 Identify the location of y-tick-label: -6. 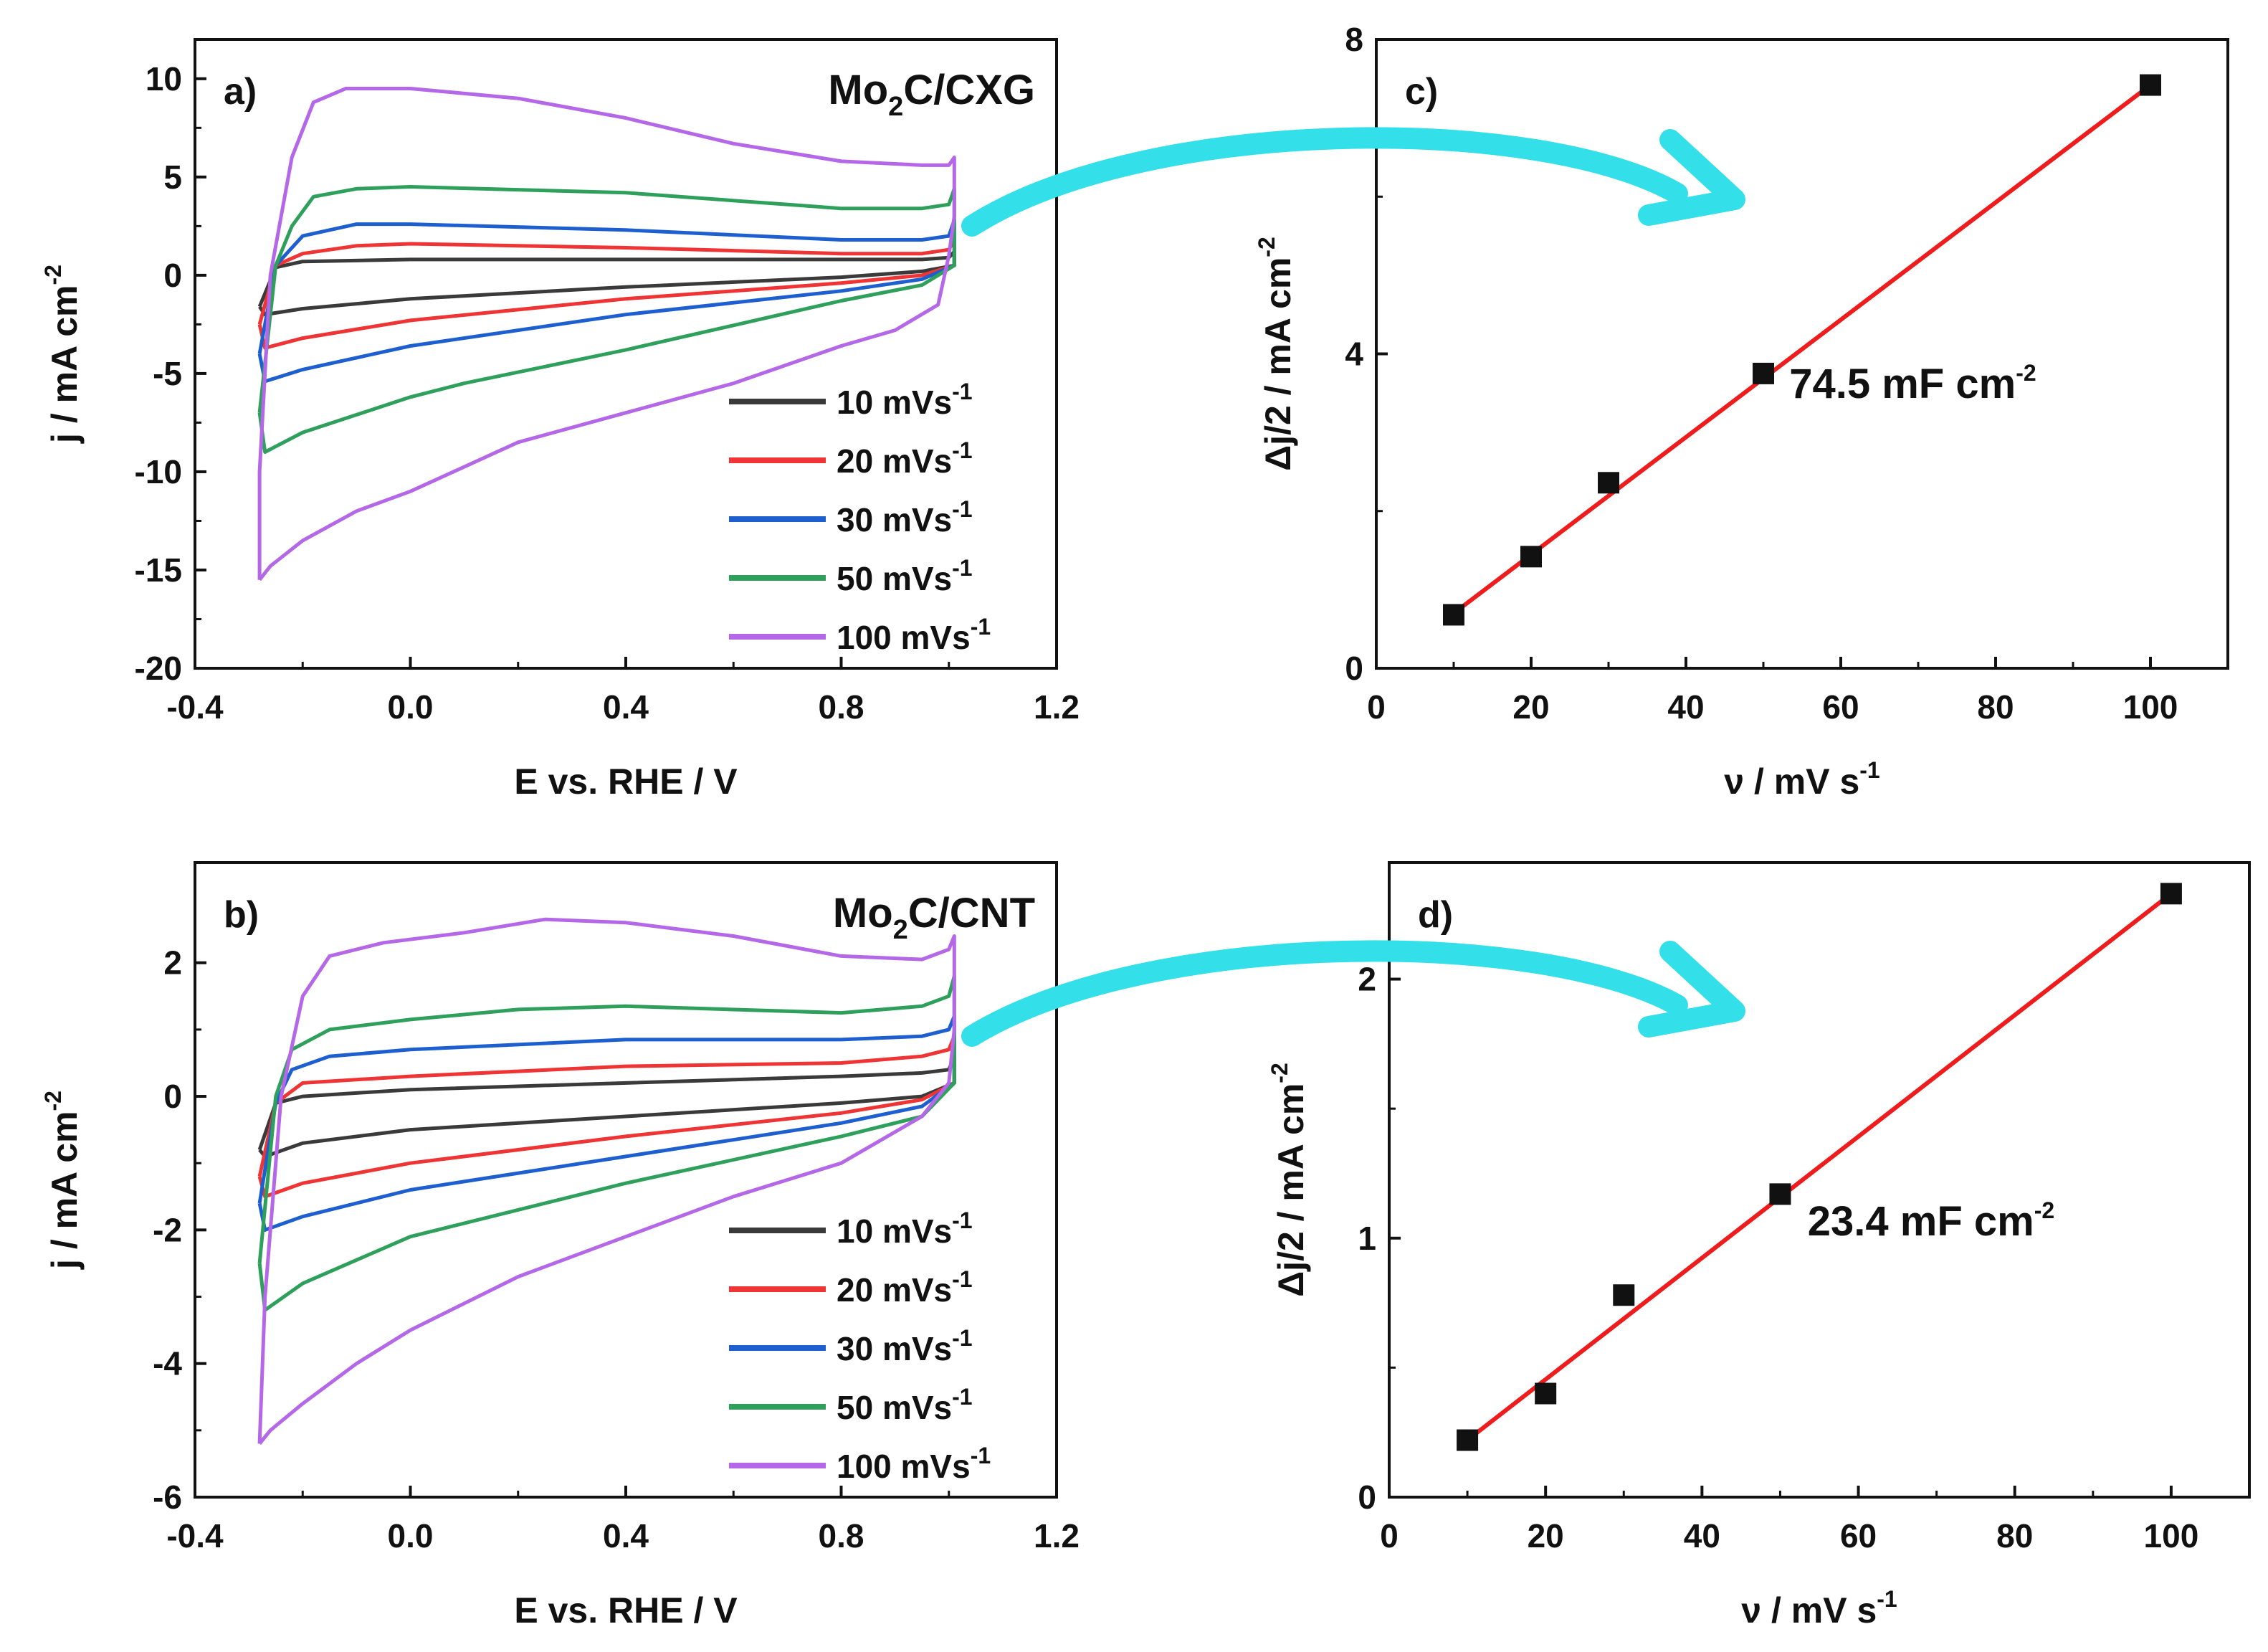
(167, 1497).